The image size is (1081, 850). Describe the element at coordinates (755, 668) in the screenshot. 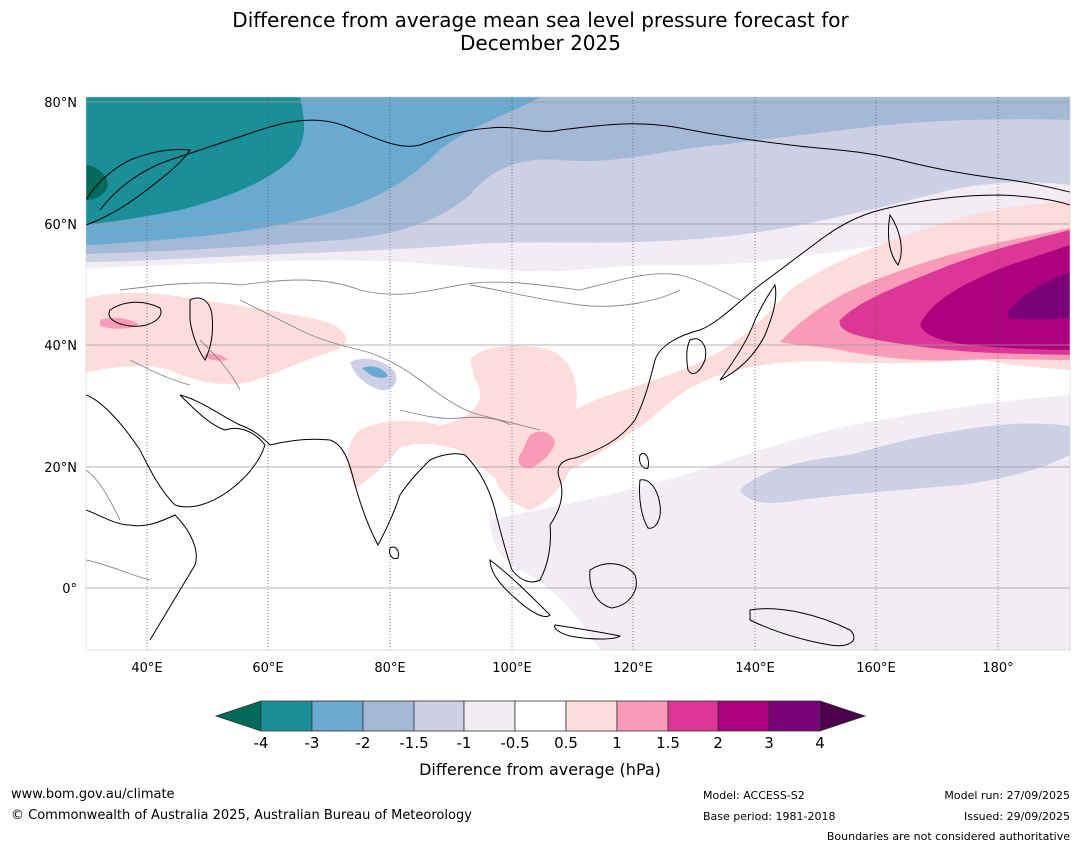

I see `lon-label-140e: 140°E` at that location.